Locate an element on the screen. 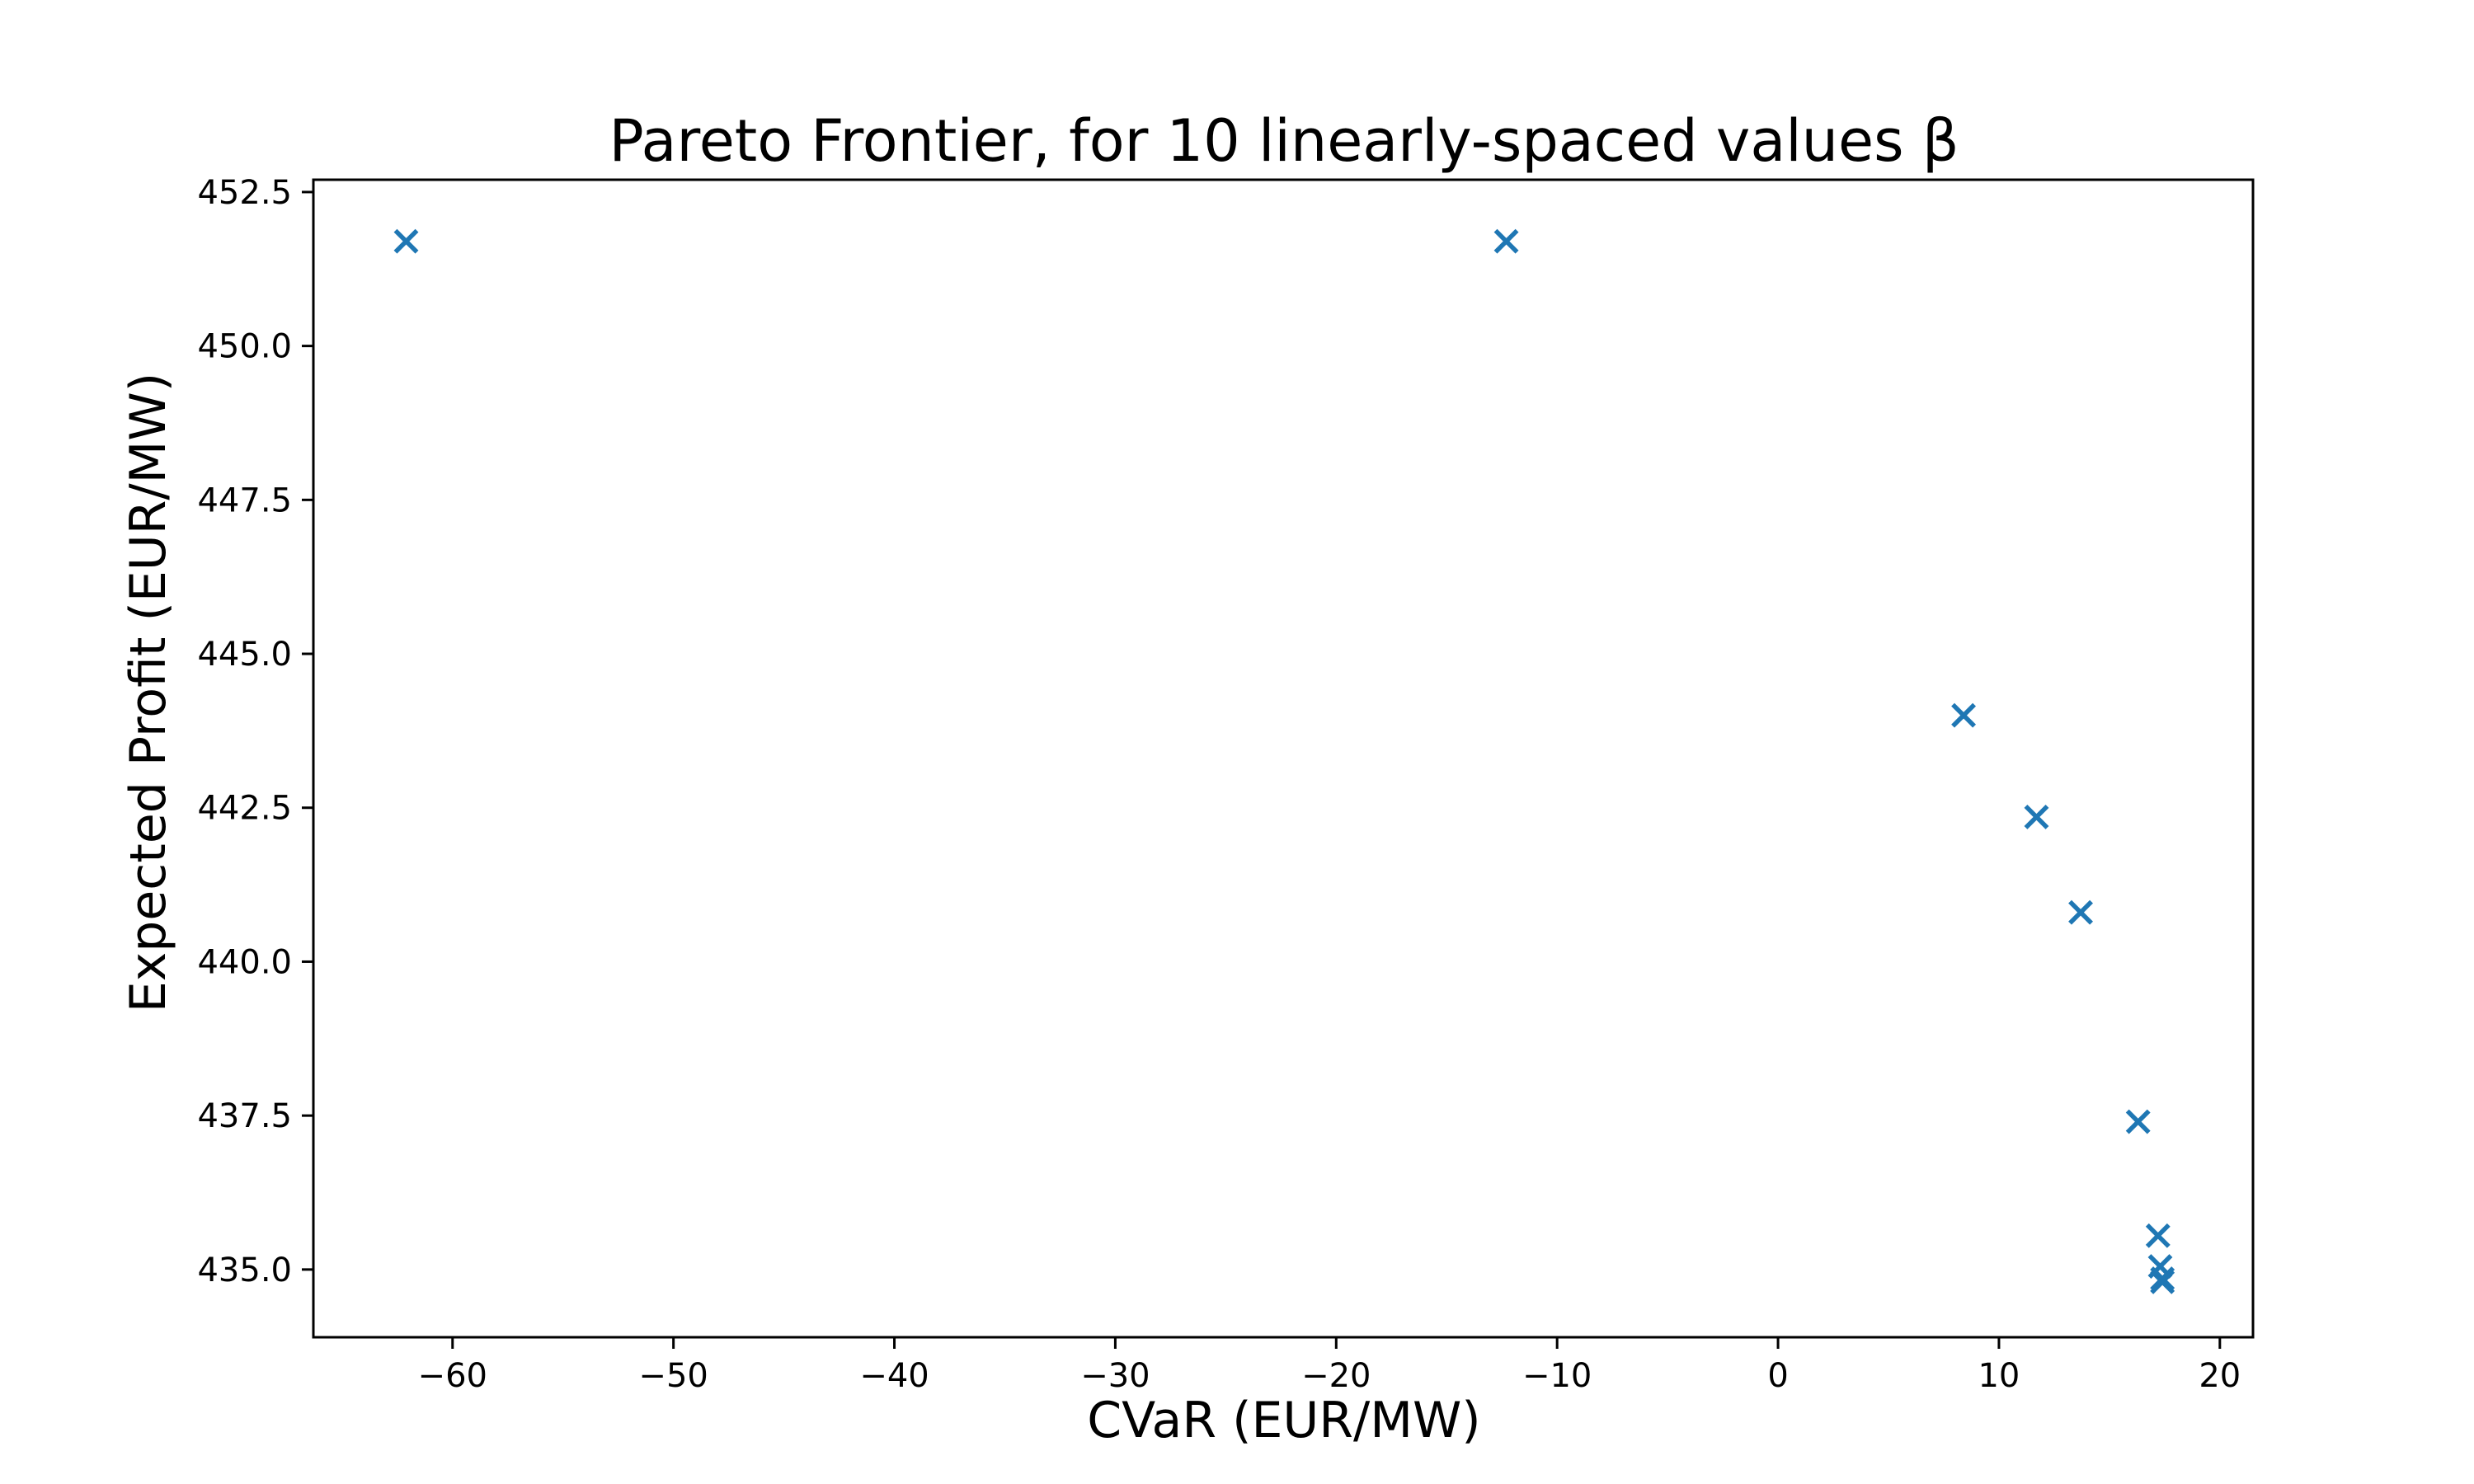 The image size is (2474, 1484). x-tick-label: 20 is located at coordinates (2220, 1376).